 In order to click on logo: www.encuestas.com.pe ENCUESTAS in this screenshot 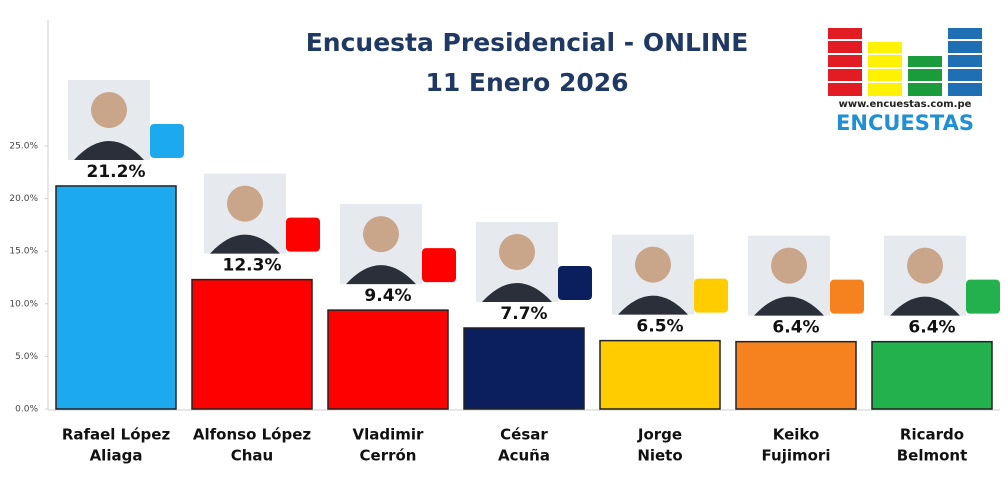, I will do `click(905, 81)`.